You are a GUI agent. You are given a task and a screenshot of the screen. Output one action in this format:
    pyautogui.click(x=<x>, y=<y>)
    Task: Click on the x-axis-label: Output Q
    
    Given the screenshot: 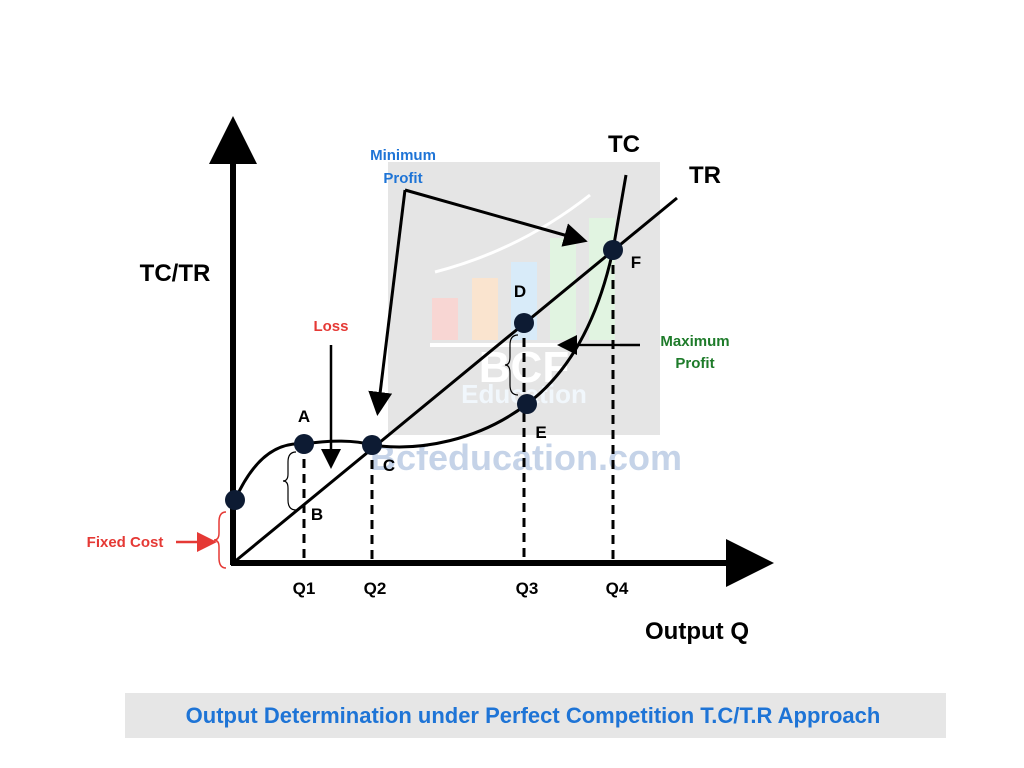 What is the action you would take?
    pyautogui.click(x=697, y=631)
    